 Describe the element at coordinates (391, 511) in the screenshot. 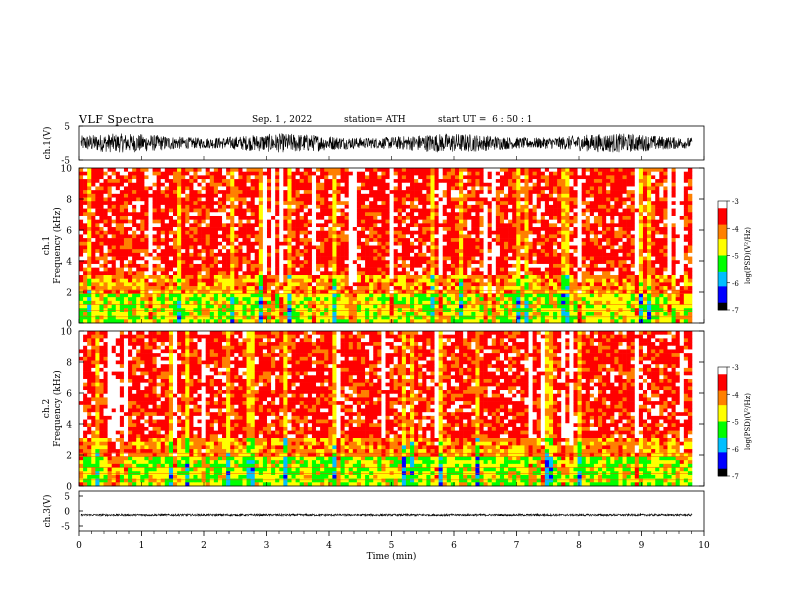

I see `ch3-waveform-frame` at that location.